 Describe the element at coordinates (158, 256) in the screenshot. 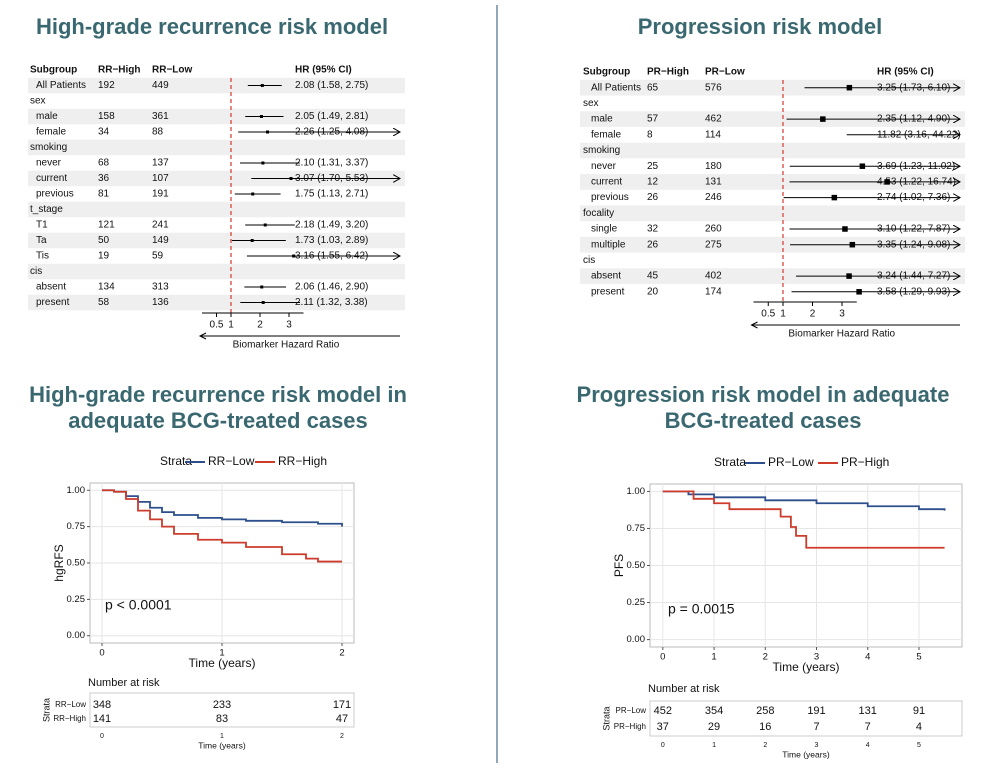

I see `n-low: 59` at that location.